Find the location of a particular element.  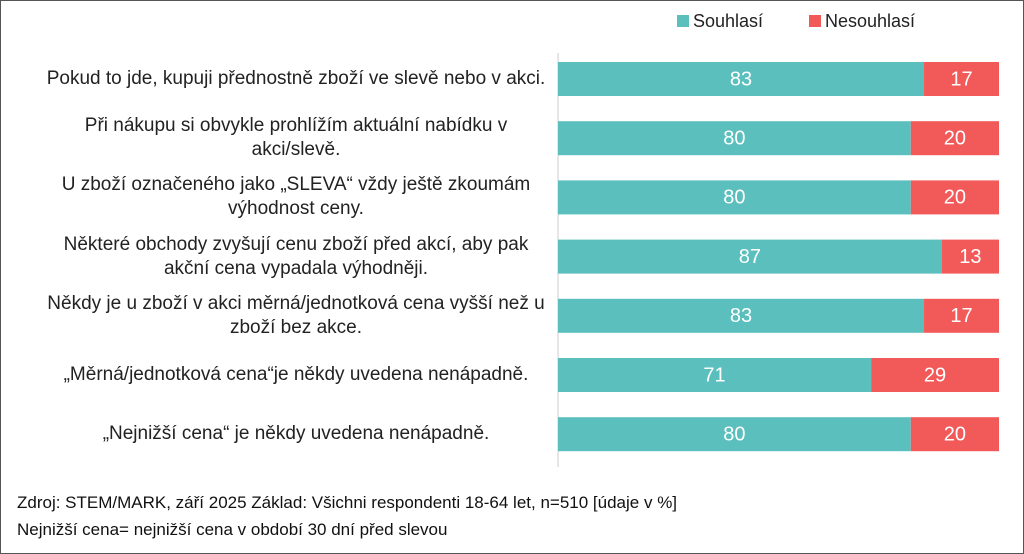

value-label: 13 is located at coordinates (970, 257).